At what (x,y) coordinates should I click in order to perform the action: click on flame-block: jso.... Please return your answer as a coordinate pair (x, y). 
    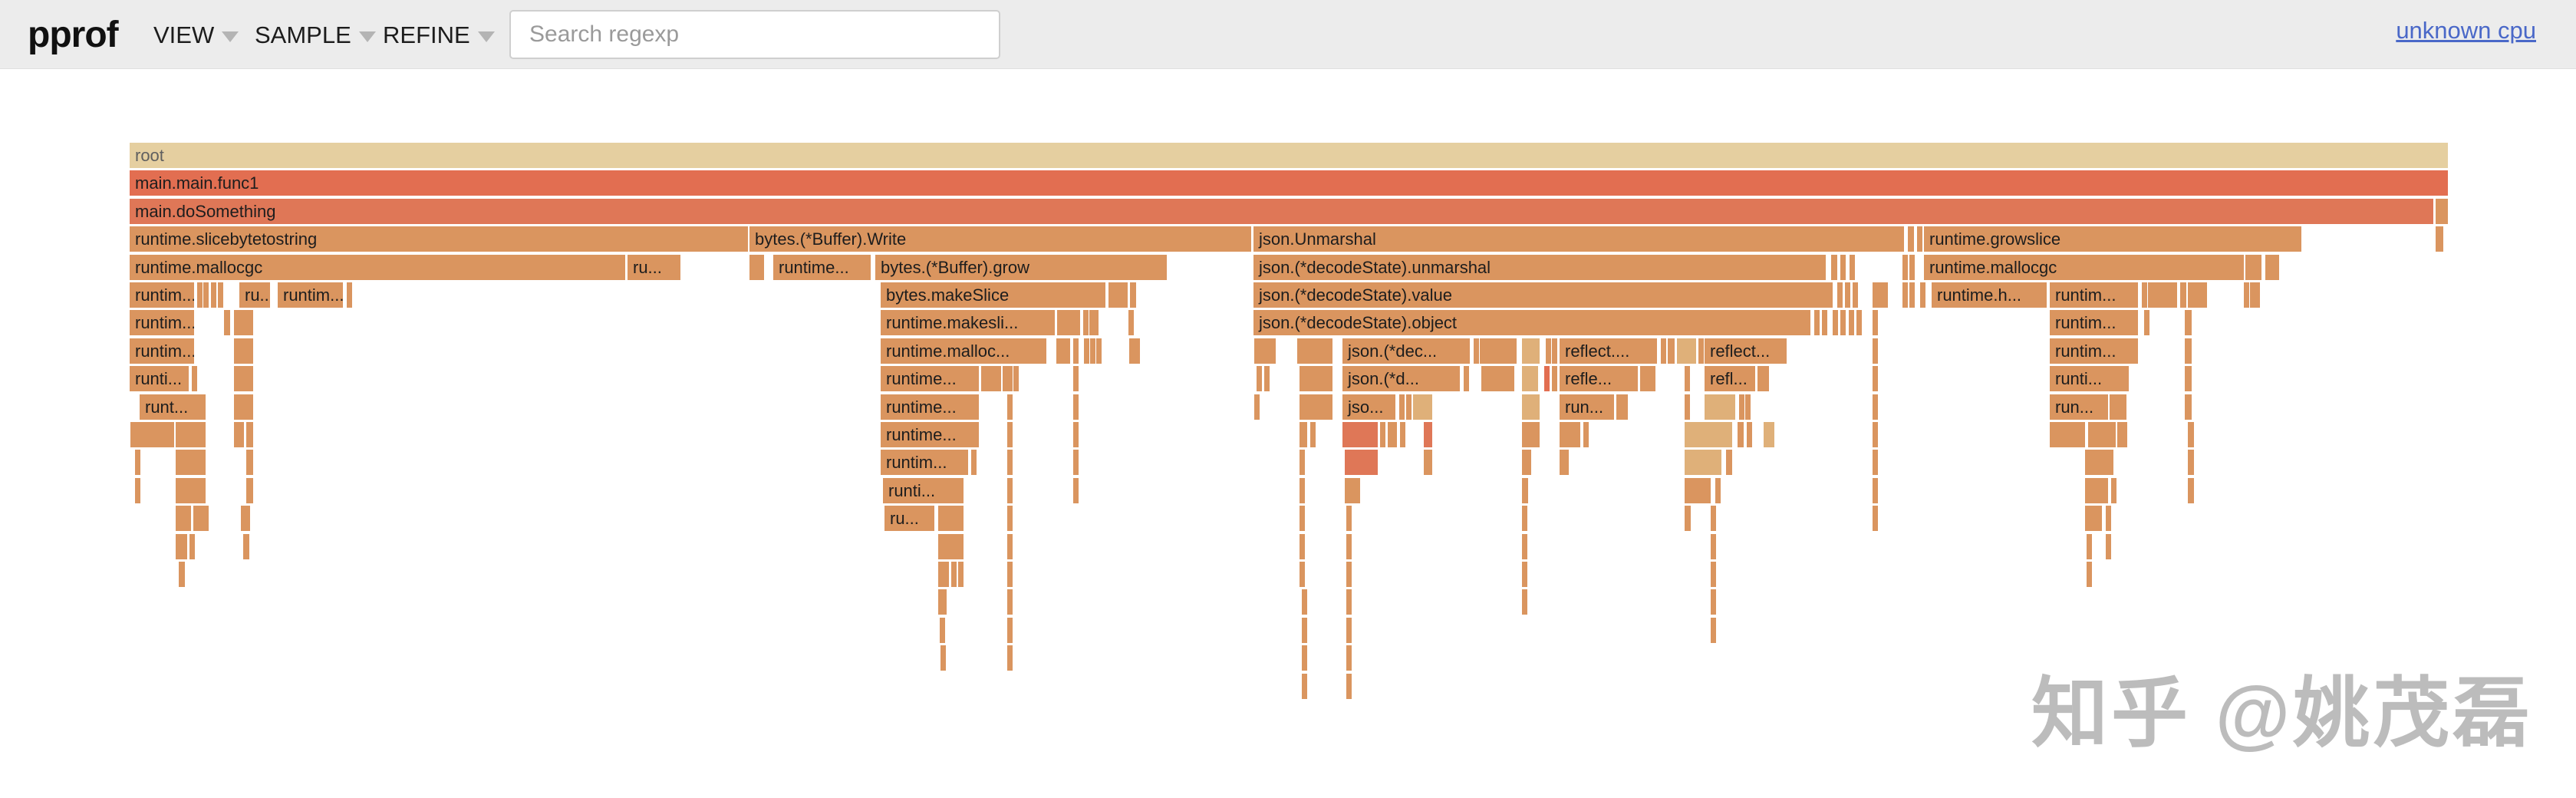
    Looking at the image, I should click on (1368, 407).